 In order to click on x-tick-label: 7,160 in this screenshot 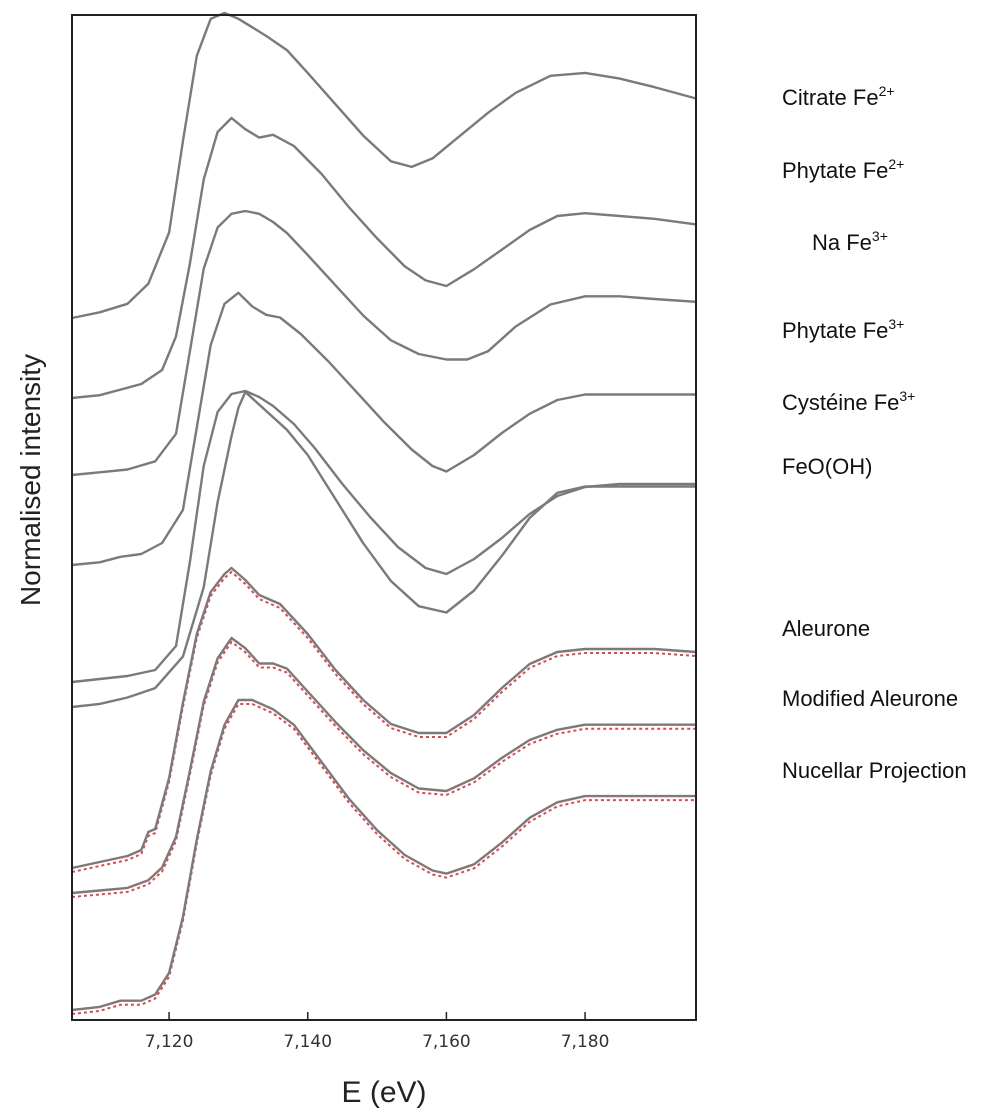, I will do `click(446, 1042)`.